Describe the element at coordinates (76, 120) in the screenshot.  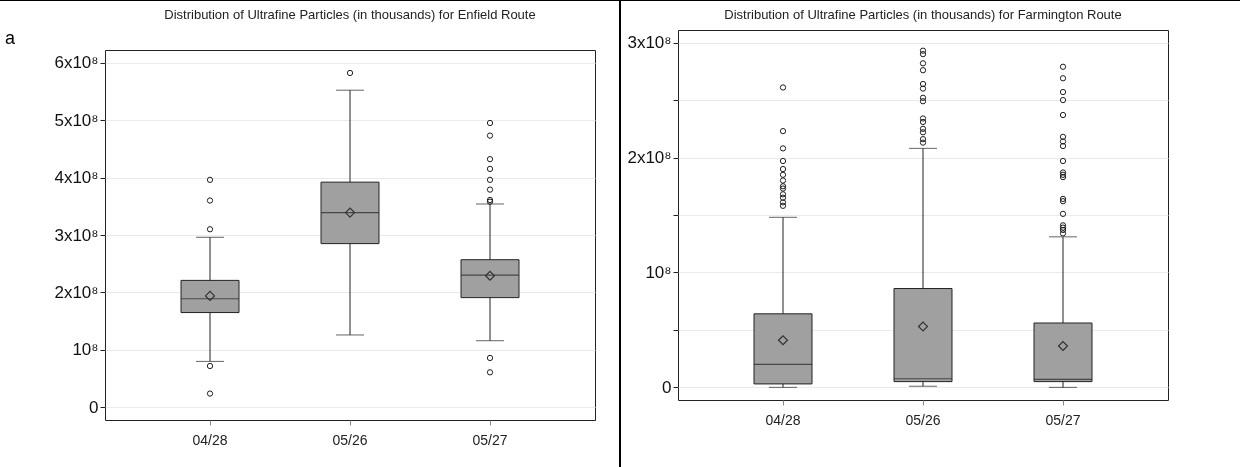
I see `y-tick-label: 5x10⁸` at that location.